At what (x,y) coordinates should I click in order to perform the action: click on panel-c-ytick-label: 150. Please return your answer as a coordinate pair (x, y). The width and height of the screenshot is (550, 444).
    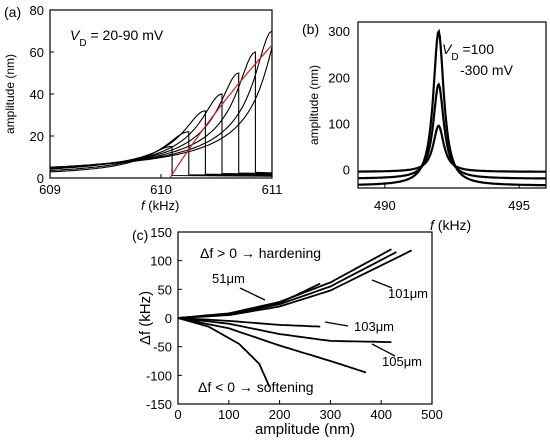
    Looking at the image, I should click on (161, 232).